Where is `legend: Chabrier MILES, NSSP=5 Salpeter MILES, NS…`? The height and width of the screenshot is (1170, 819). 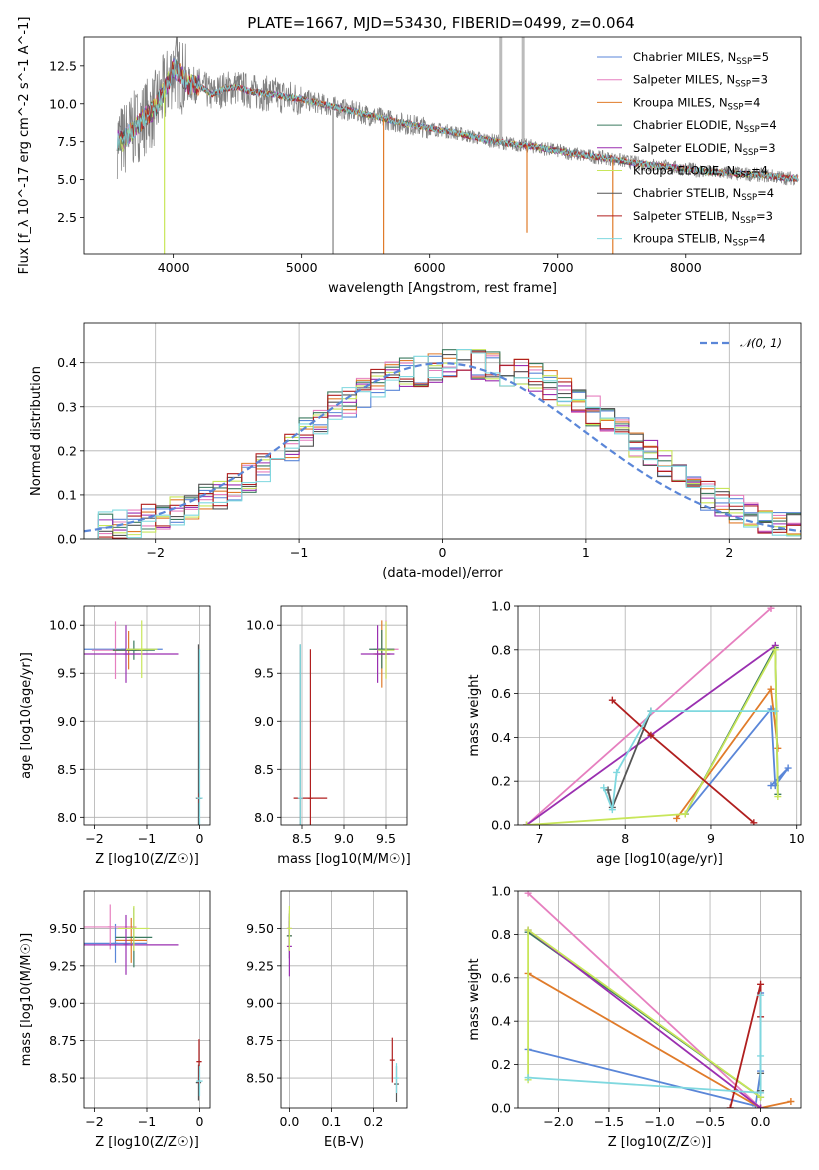
legend: Chabrier MILES, NSSP=5 Salpeter MILES, NS… is located at coordinates (687, 149).